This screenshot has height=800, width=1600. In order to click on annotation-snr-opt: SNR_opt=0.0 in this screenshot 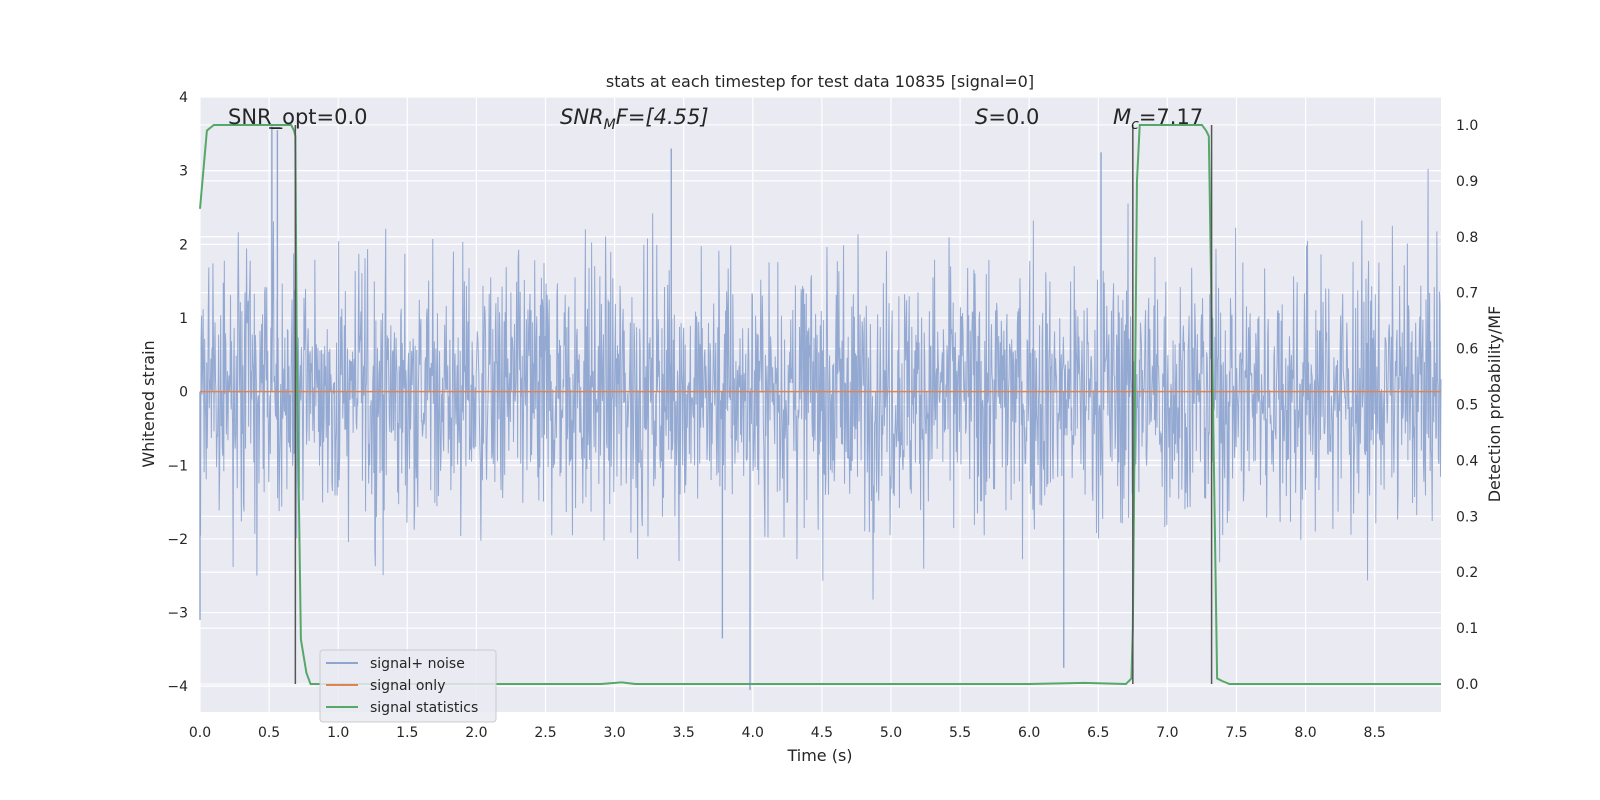, I will do `click(298, 117)`.